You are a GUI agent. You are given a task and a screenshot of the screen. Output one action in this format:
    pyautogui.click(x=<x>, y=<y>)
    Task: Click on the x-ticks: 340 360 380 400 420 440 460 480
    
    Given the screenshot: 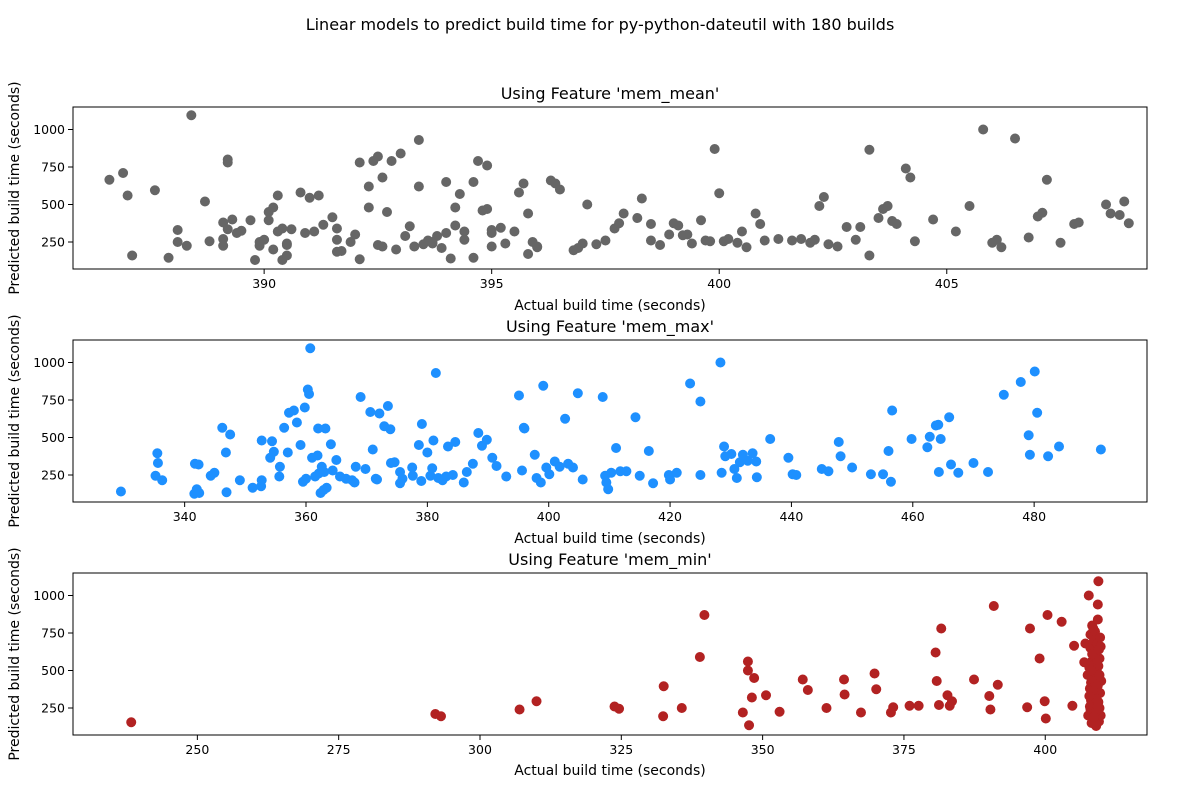 What is the action you would take?
    pyautogui.click(x=609, y=513)
    